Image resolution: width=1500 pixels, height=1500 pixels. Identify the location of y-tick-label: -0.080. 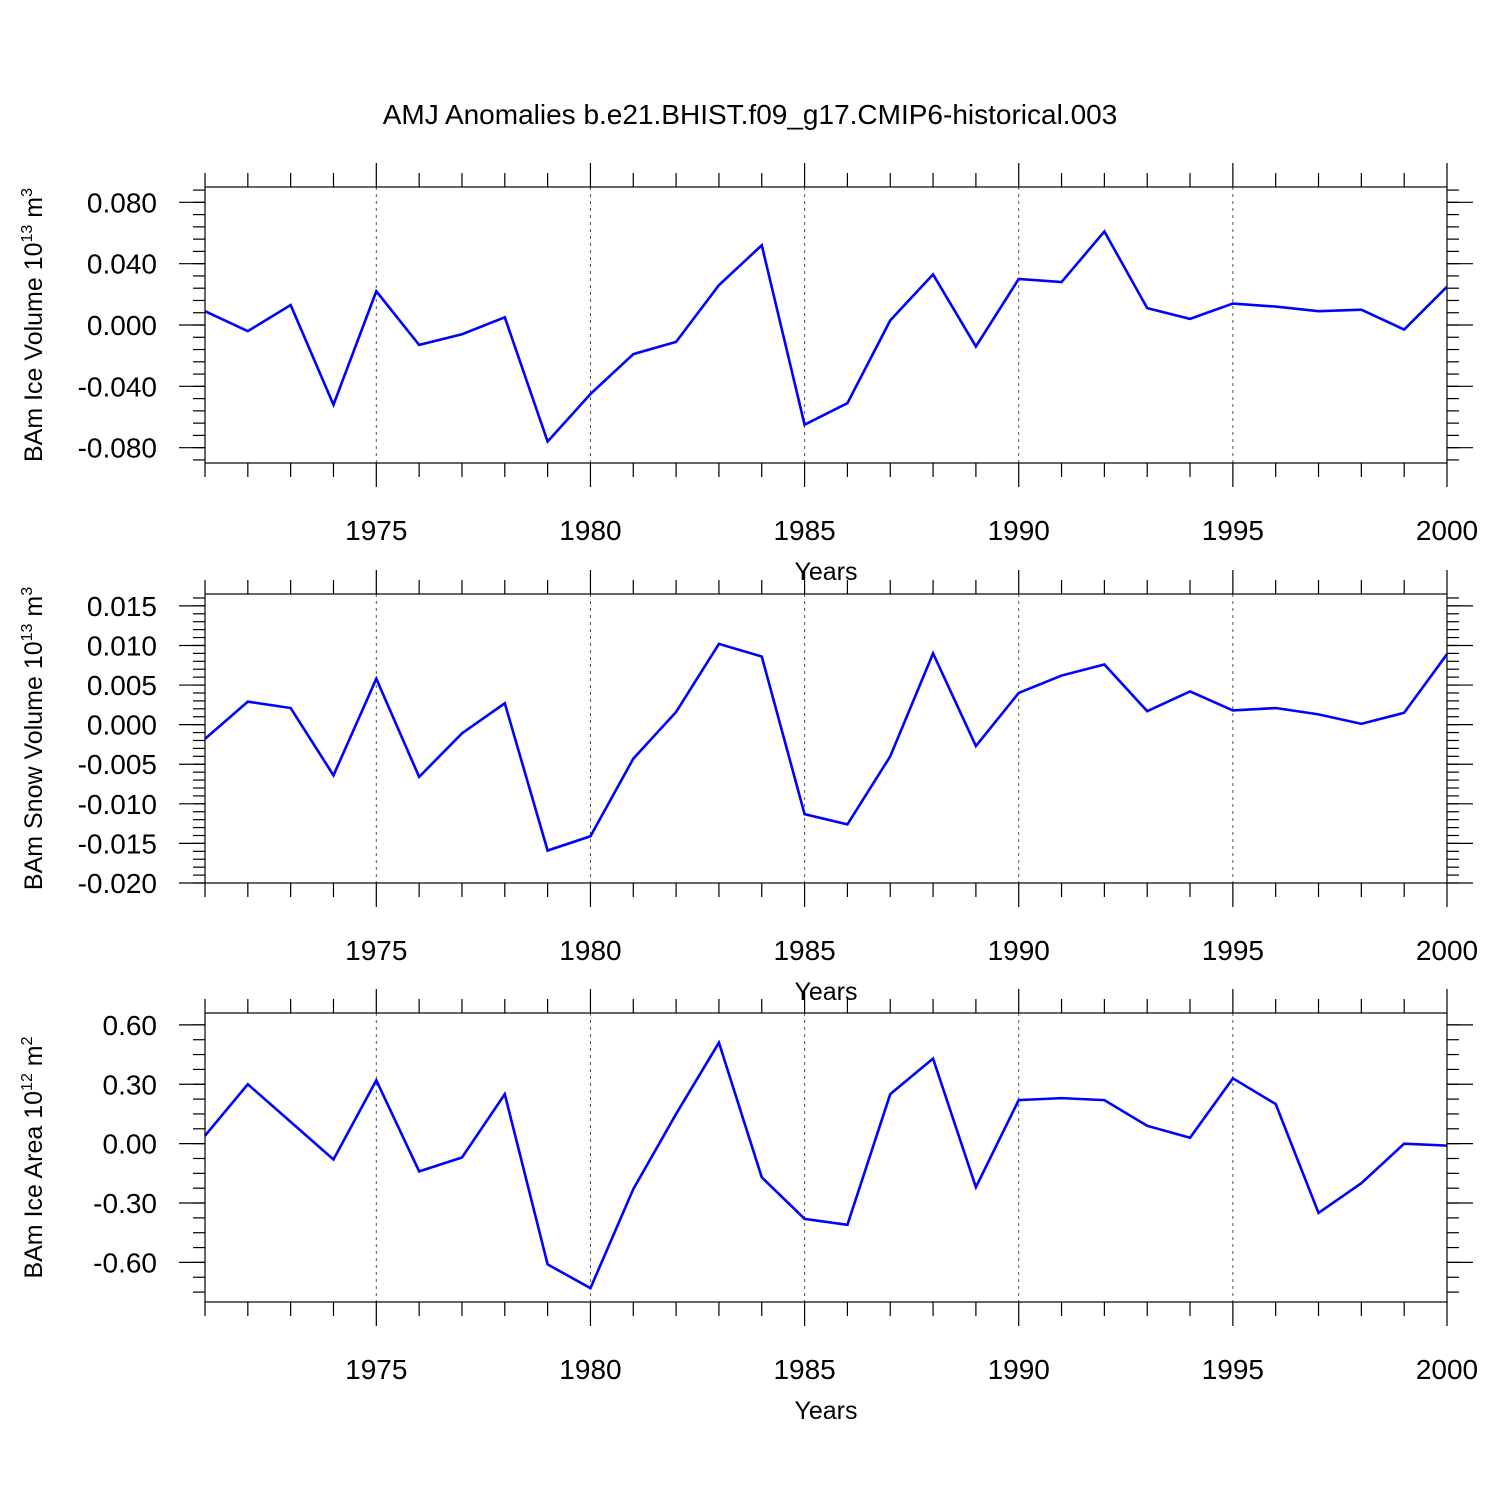
(117, 448).